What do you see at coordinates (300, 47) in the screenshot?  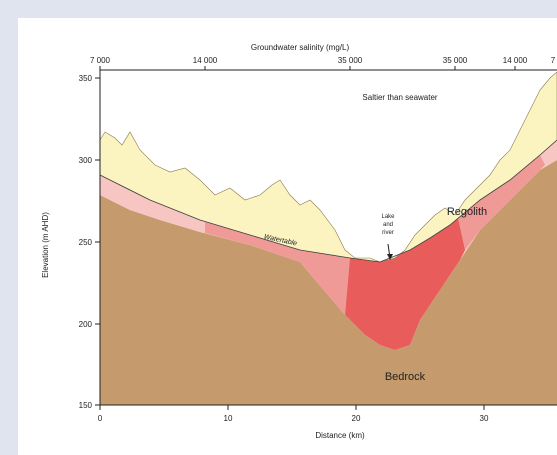 I see `top-title: Groundwater salinity (mg/L)` at bounding box center [300, 47].